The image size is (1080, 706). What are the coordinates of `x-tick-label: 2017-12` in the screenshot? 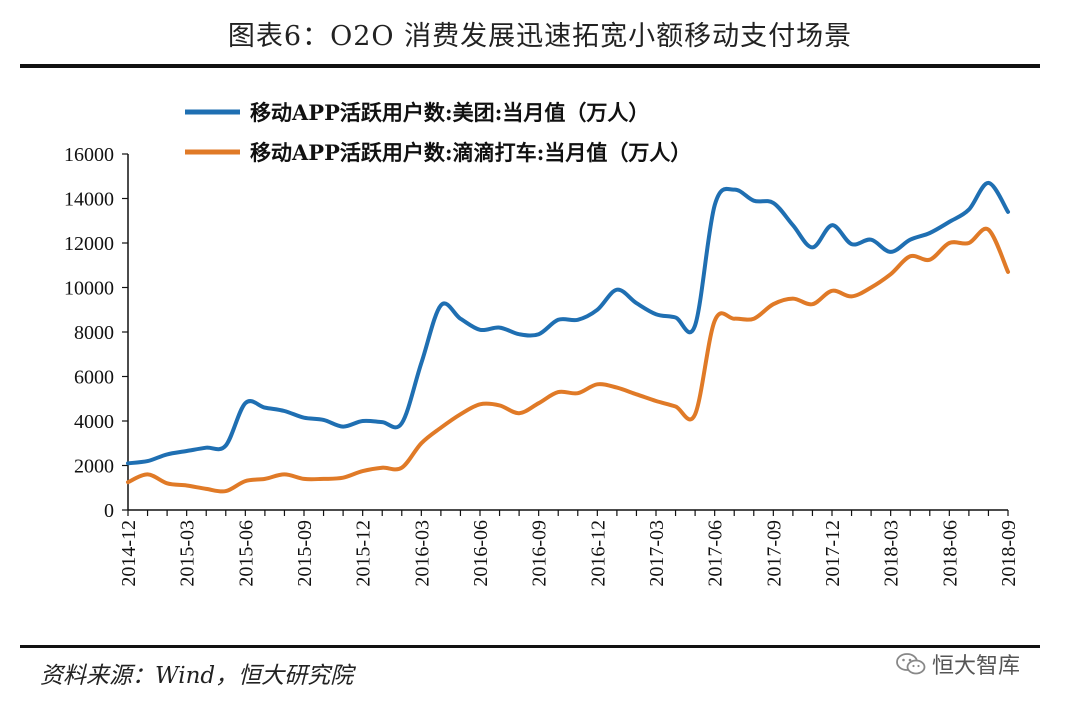 It's located at (833, 553).